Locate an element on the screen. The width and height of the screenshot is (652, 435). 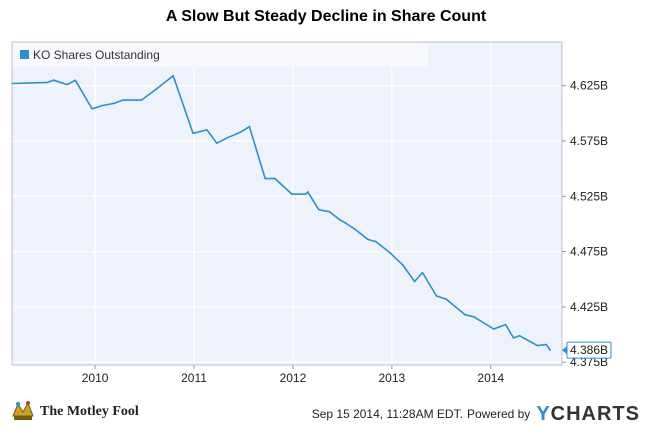
y-tick-label: 4.425B is located at coordinates (589, 307).